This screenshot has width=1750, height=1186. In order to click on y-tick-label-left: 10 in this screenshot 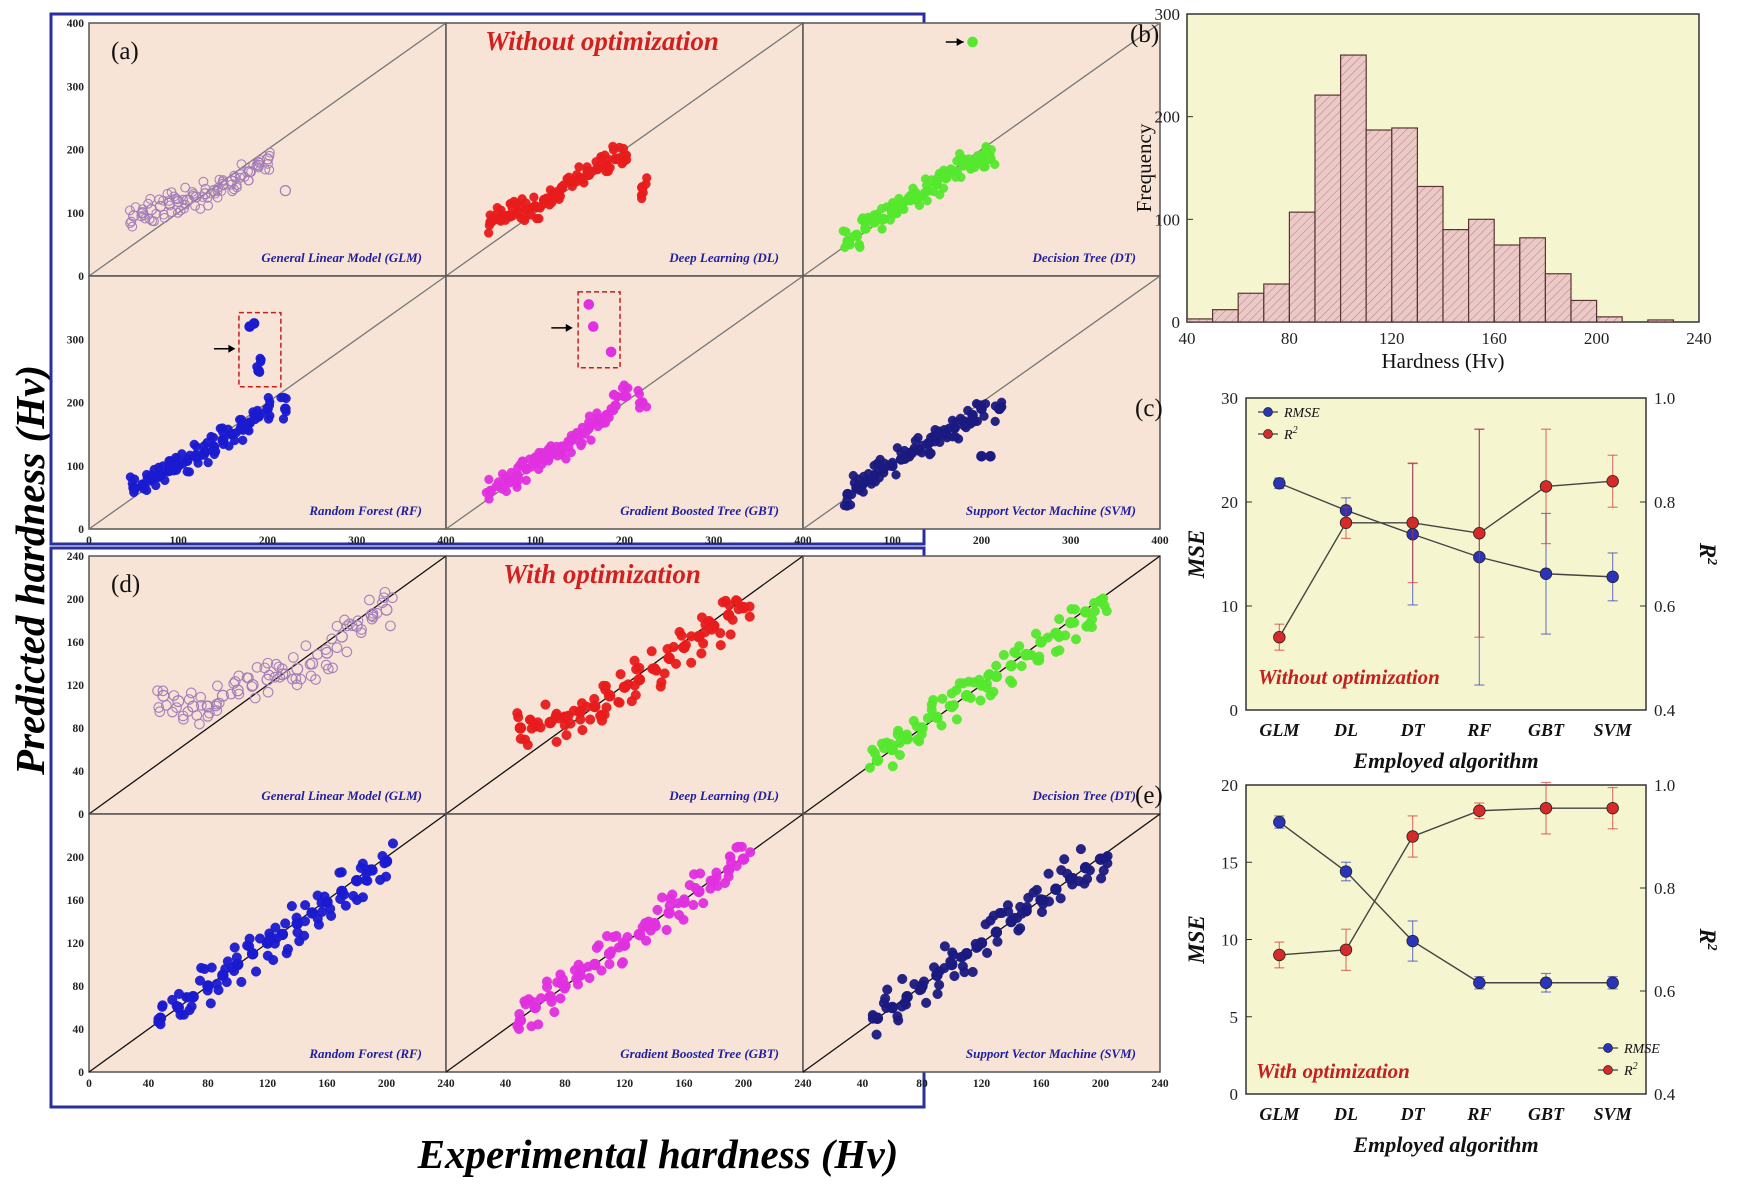, I will do `click(1229, 606)`.